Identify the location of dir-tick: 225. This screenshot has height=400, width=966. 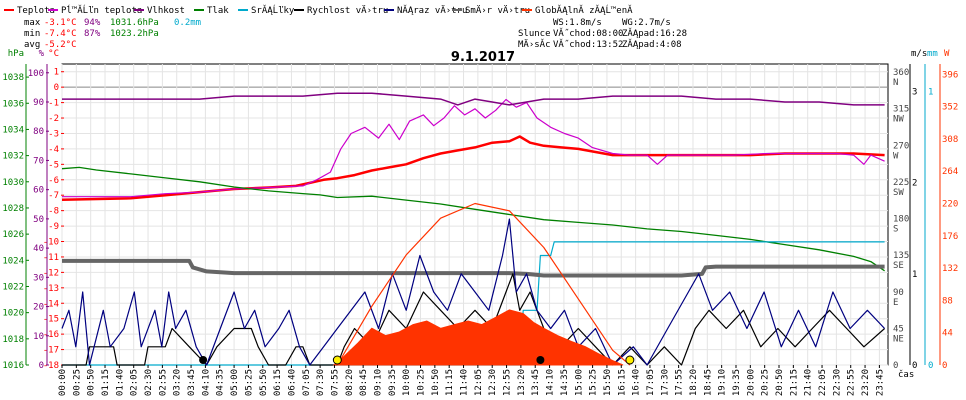
(901, 183).